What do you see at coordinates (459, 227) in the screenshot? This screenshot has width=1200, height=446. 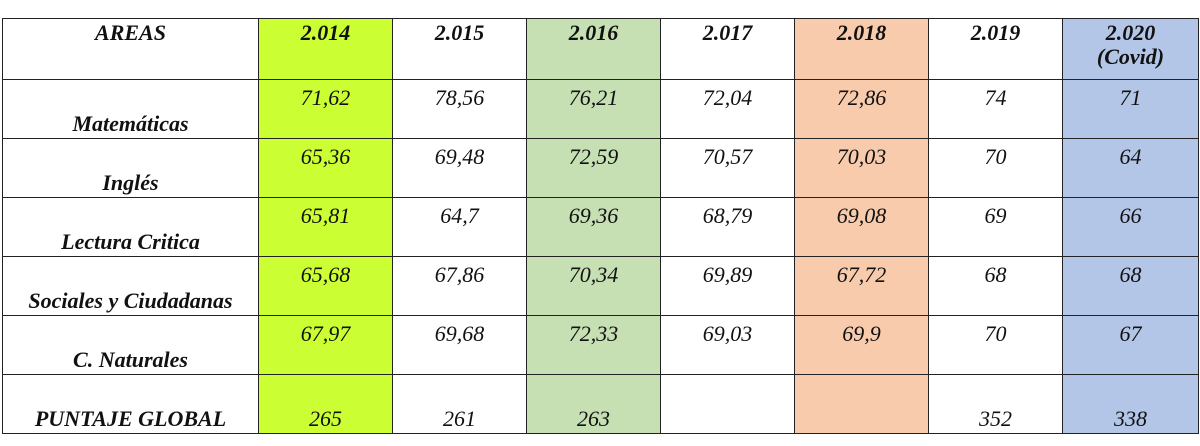 I see `score-cell: 64,7` at bounding box center [459, 227].